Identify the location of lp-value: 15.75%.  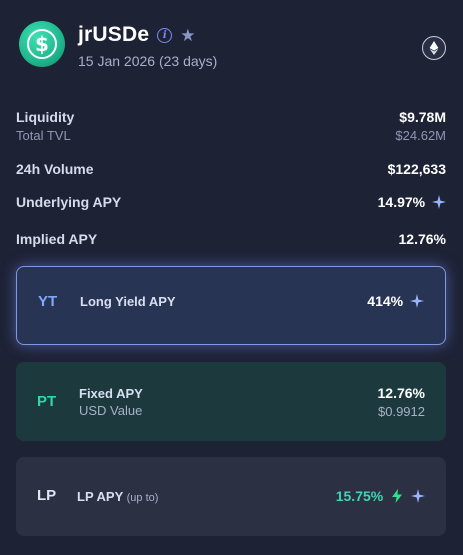
(359, 496).